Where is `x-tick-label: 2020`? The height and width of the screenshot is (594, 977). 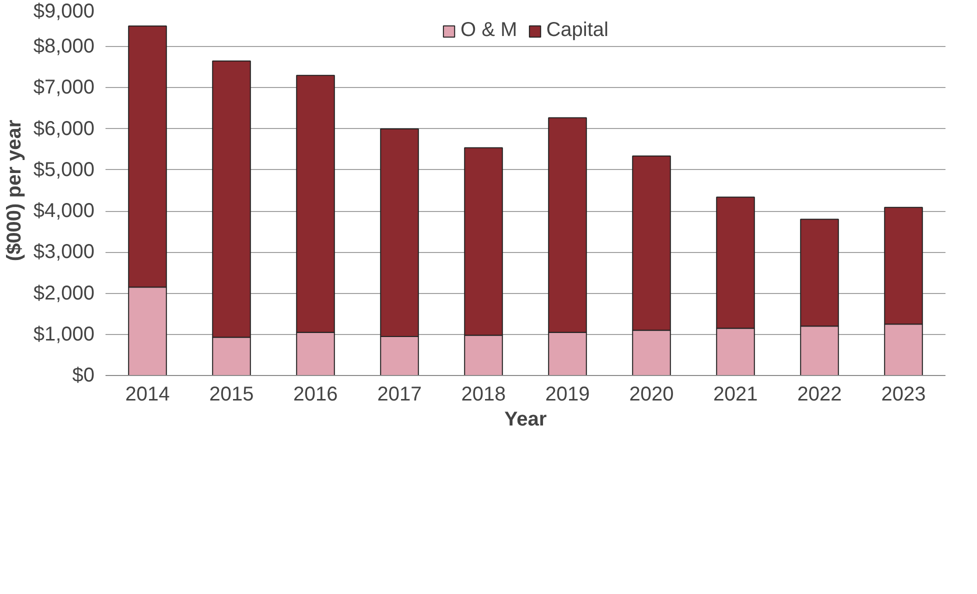
x-tick-label: 2020 is located at coordinates (651, 395).